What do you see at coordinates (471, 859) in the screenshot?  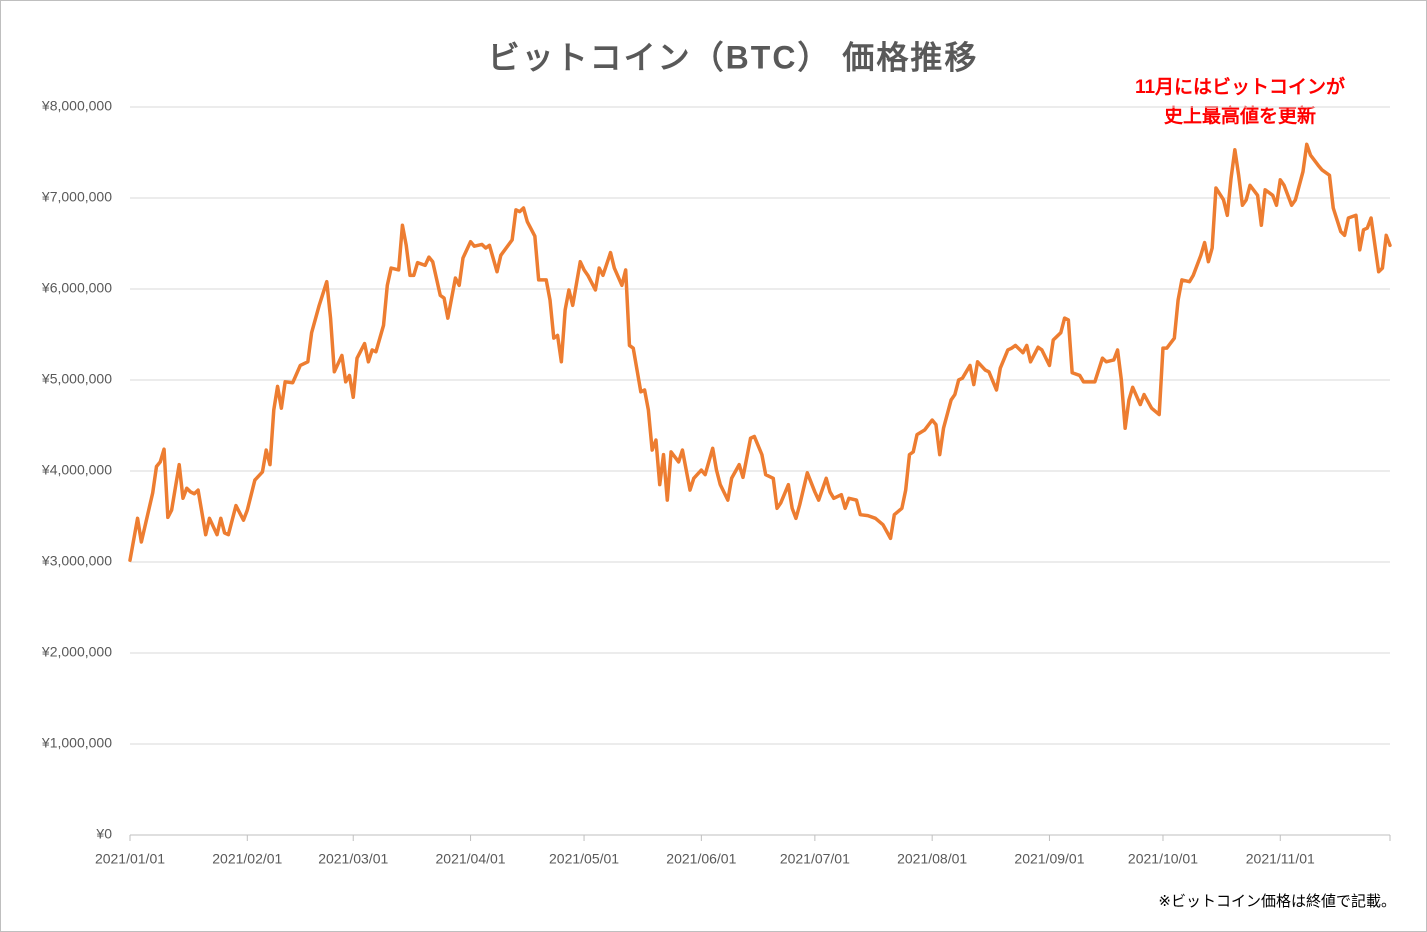 I see `x-tick-label: 2021/04/01` at bounding box center [471, 859].